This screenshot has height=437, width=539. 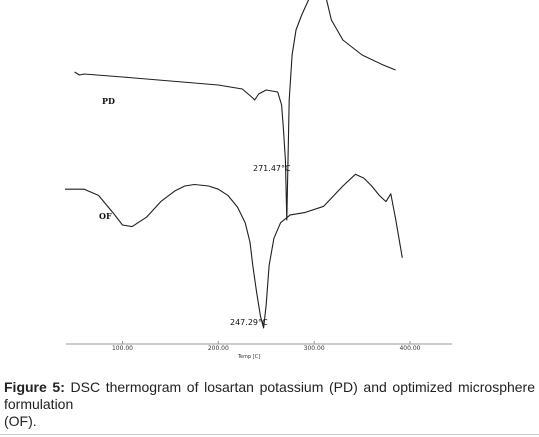 What do you see at coordinates (218, 348) in the screenshot?
I see `x-tick-label: 200.00` at bounding box center [218, 348].